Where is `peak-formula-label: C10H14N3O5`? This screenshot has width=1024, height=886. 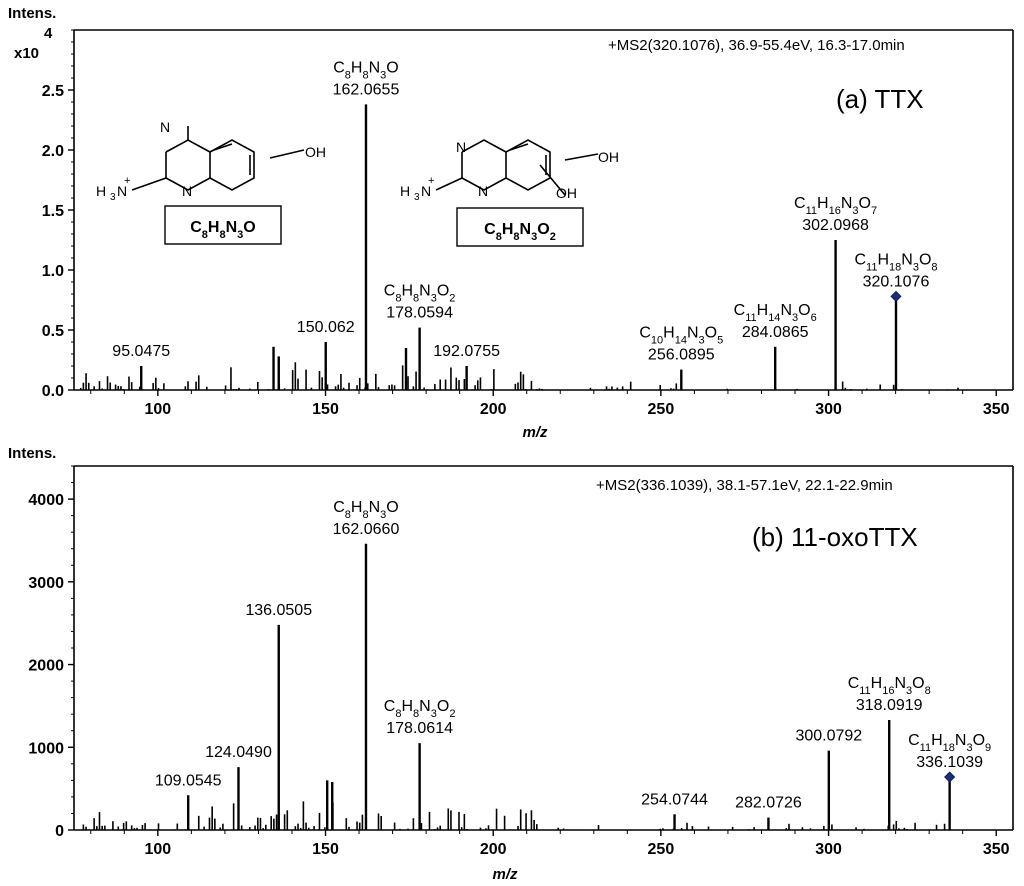 peak-formula-label: C10H14N3O5 is located at coordinates (681, 336).